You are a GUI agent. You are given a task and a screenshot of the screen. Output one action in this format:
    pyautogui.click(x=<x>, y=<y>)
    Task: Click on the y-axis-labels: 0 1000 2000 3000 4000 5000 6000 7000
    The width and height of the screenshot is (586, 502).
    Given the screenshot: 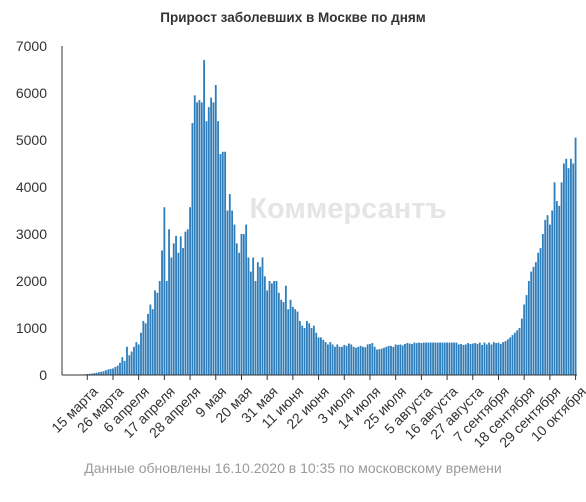 What is the action you would take?
    pyautogui.click(x=31, y=210)
    